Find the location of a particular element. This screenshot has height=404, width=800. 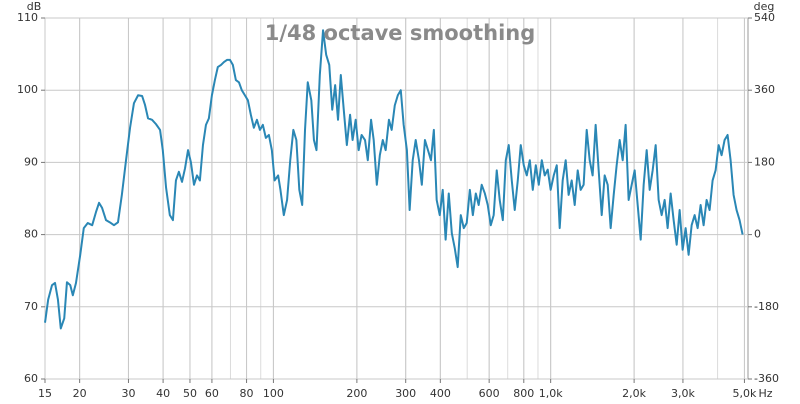

x-tick-label: 30 is located at coordinates (128, 393).